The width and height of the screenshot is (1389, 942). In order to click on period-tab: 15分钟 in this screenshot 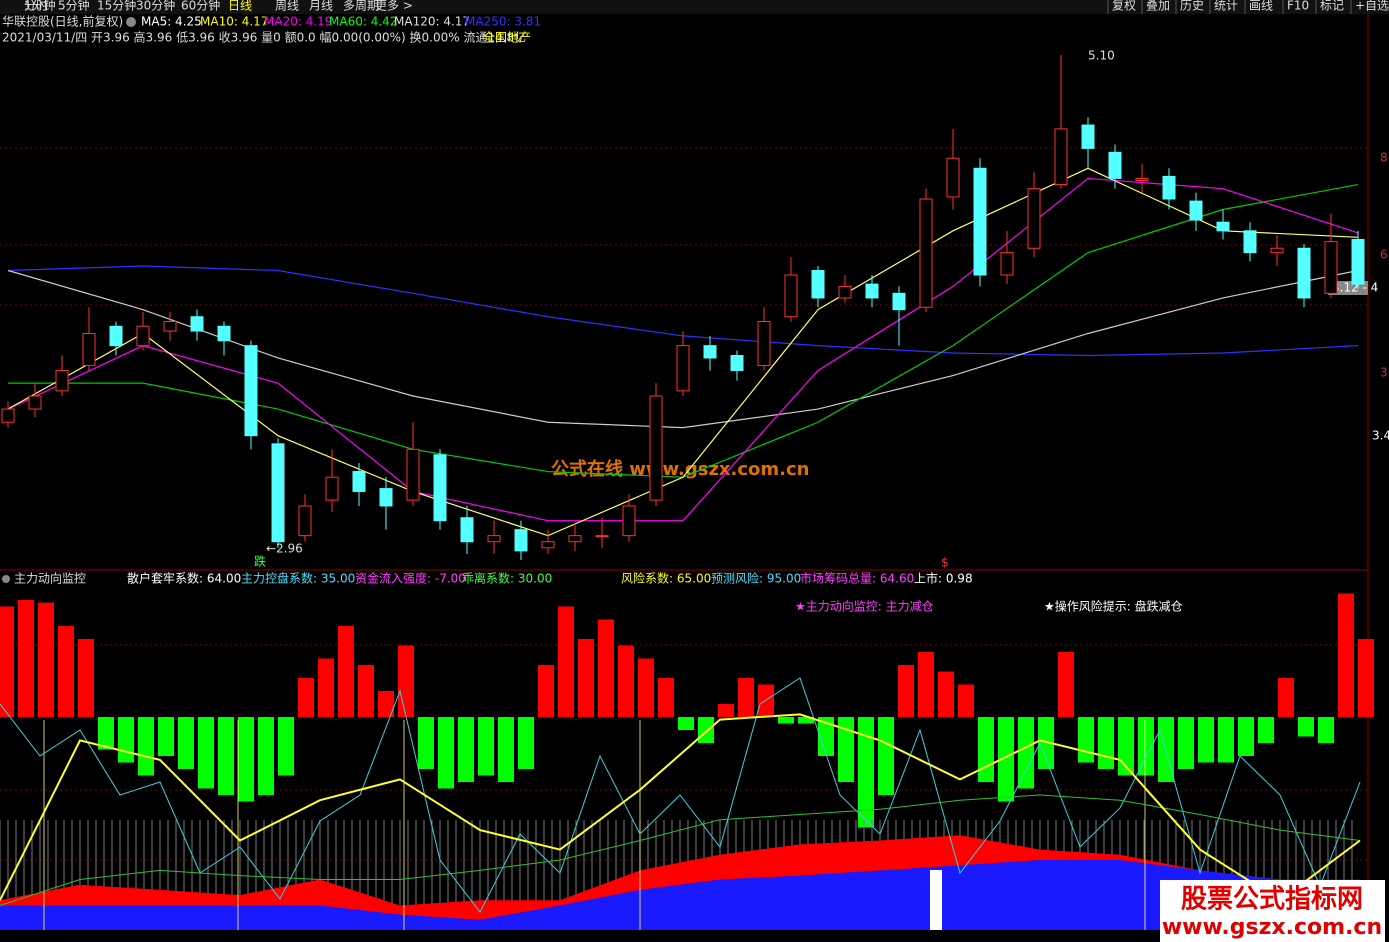, I will do `click(116, 6)`.